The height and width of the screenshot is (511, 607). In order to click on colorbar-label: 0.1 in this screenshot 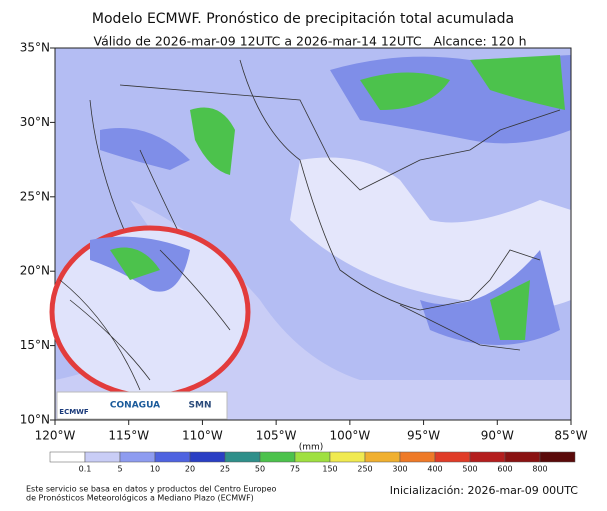, I will do `click(85, 469)`.